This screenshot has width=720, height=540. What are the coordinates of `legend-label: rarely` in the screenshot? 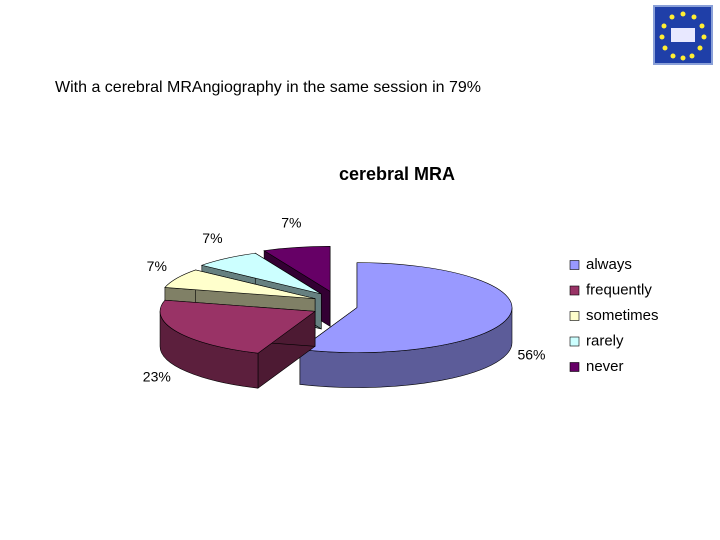 It's located at (605, 340).